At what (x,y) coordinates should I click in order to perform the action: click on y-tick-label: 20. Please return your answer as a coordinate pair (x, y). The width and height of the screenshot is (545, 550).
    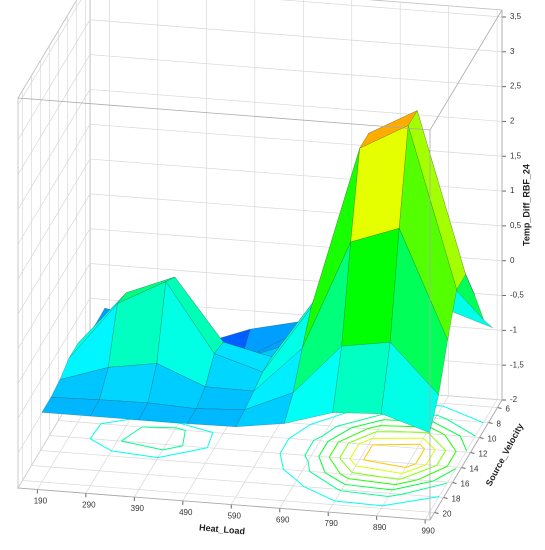
    Looking at the image, I should click on (447, 514).